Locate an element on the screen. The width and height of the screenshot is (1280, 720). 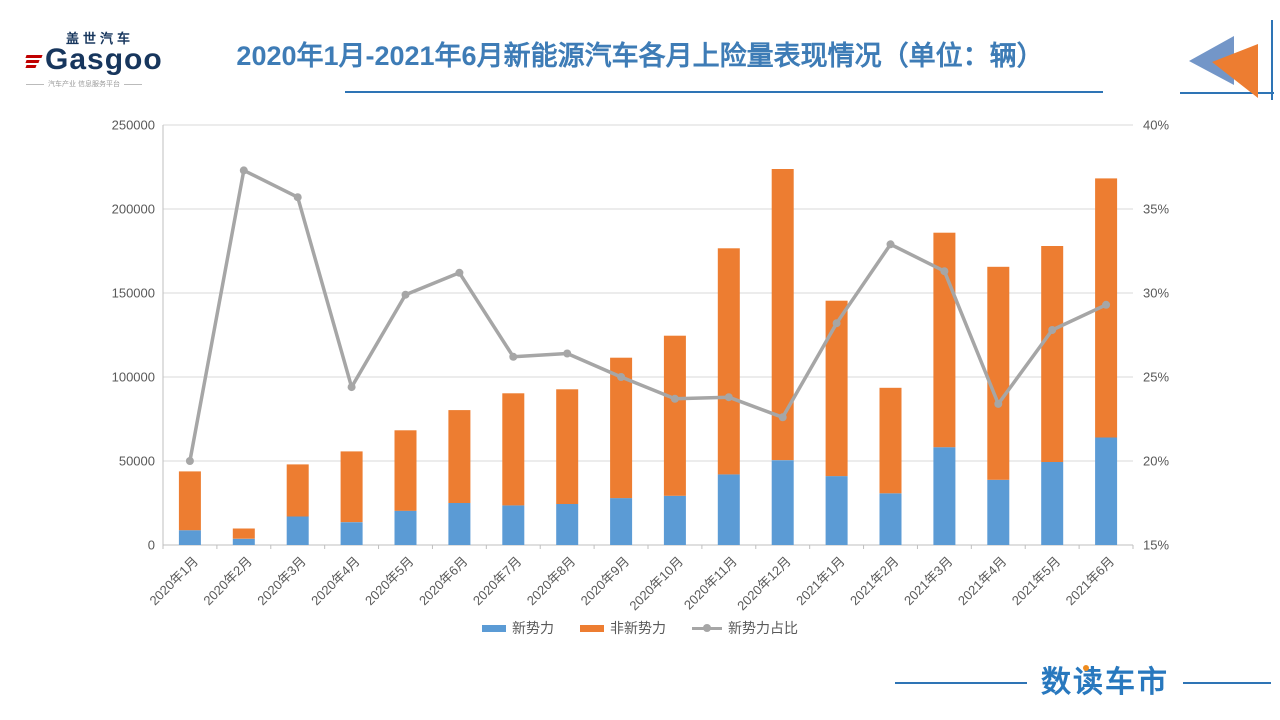
footer-brand-text: 数读车市 is located at coordinates (1105, 682).